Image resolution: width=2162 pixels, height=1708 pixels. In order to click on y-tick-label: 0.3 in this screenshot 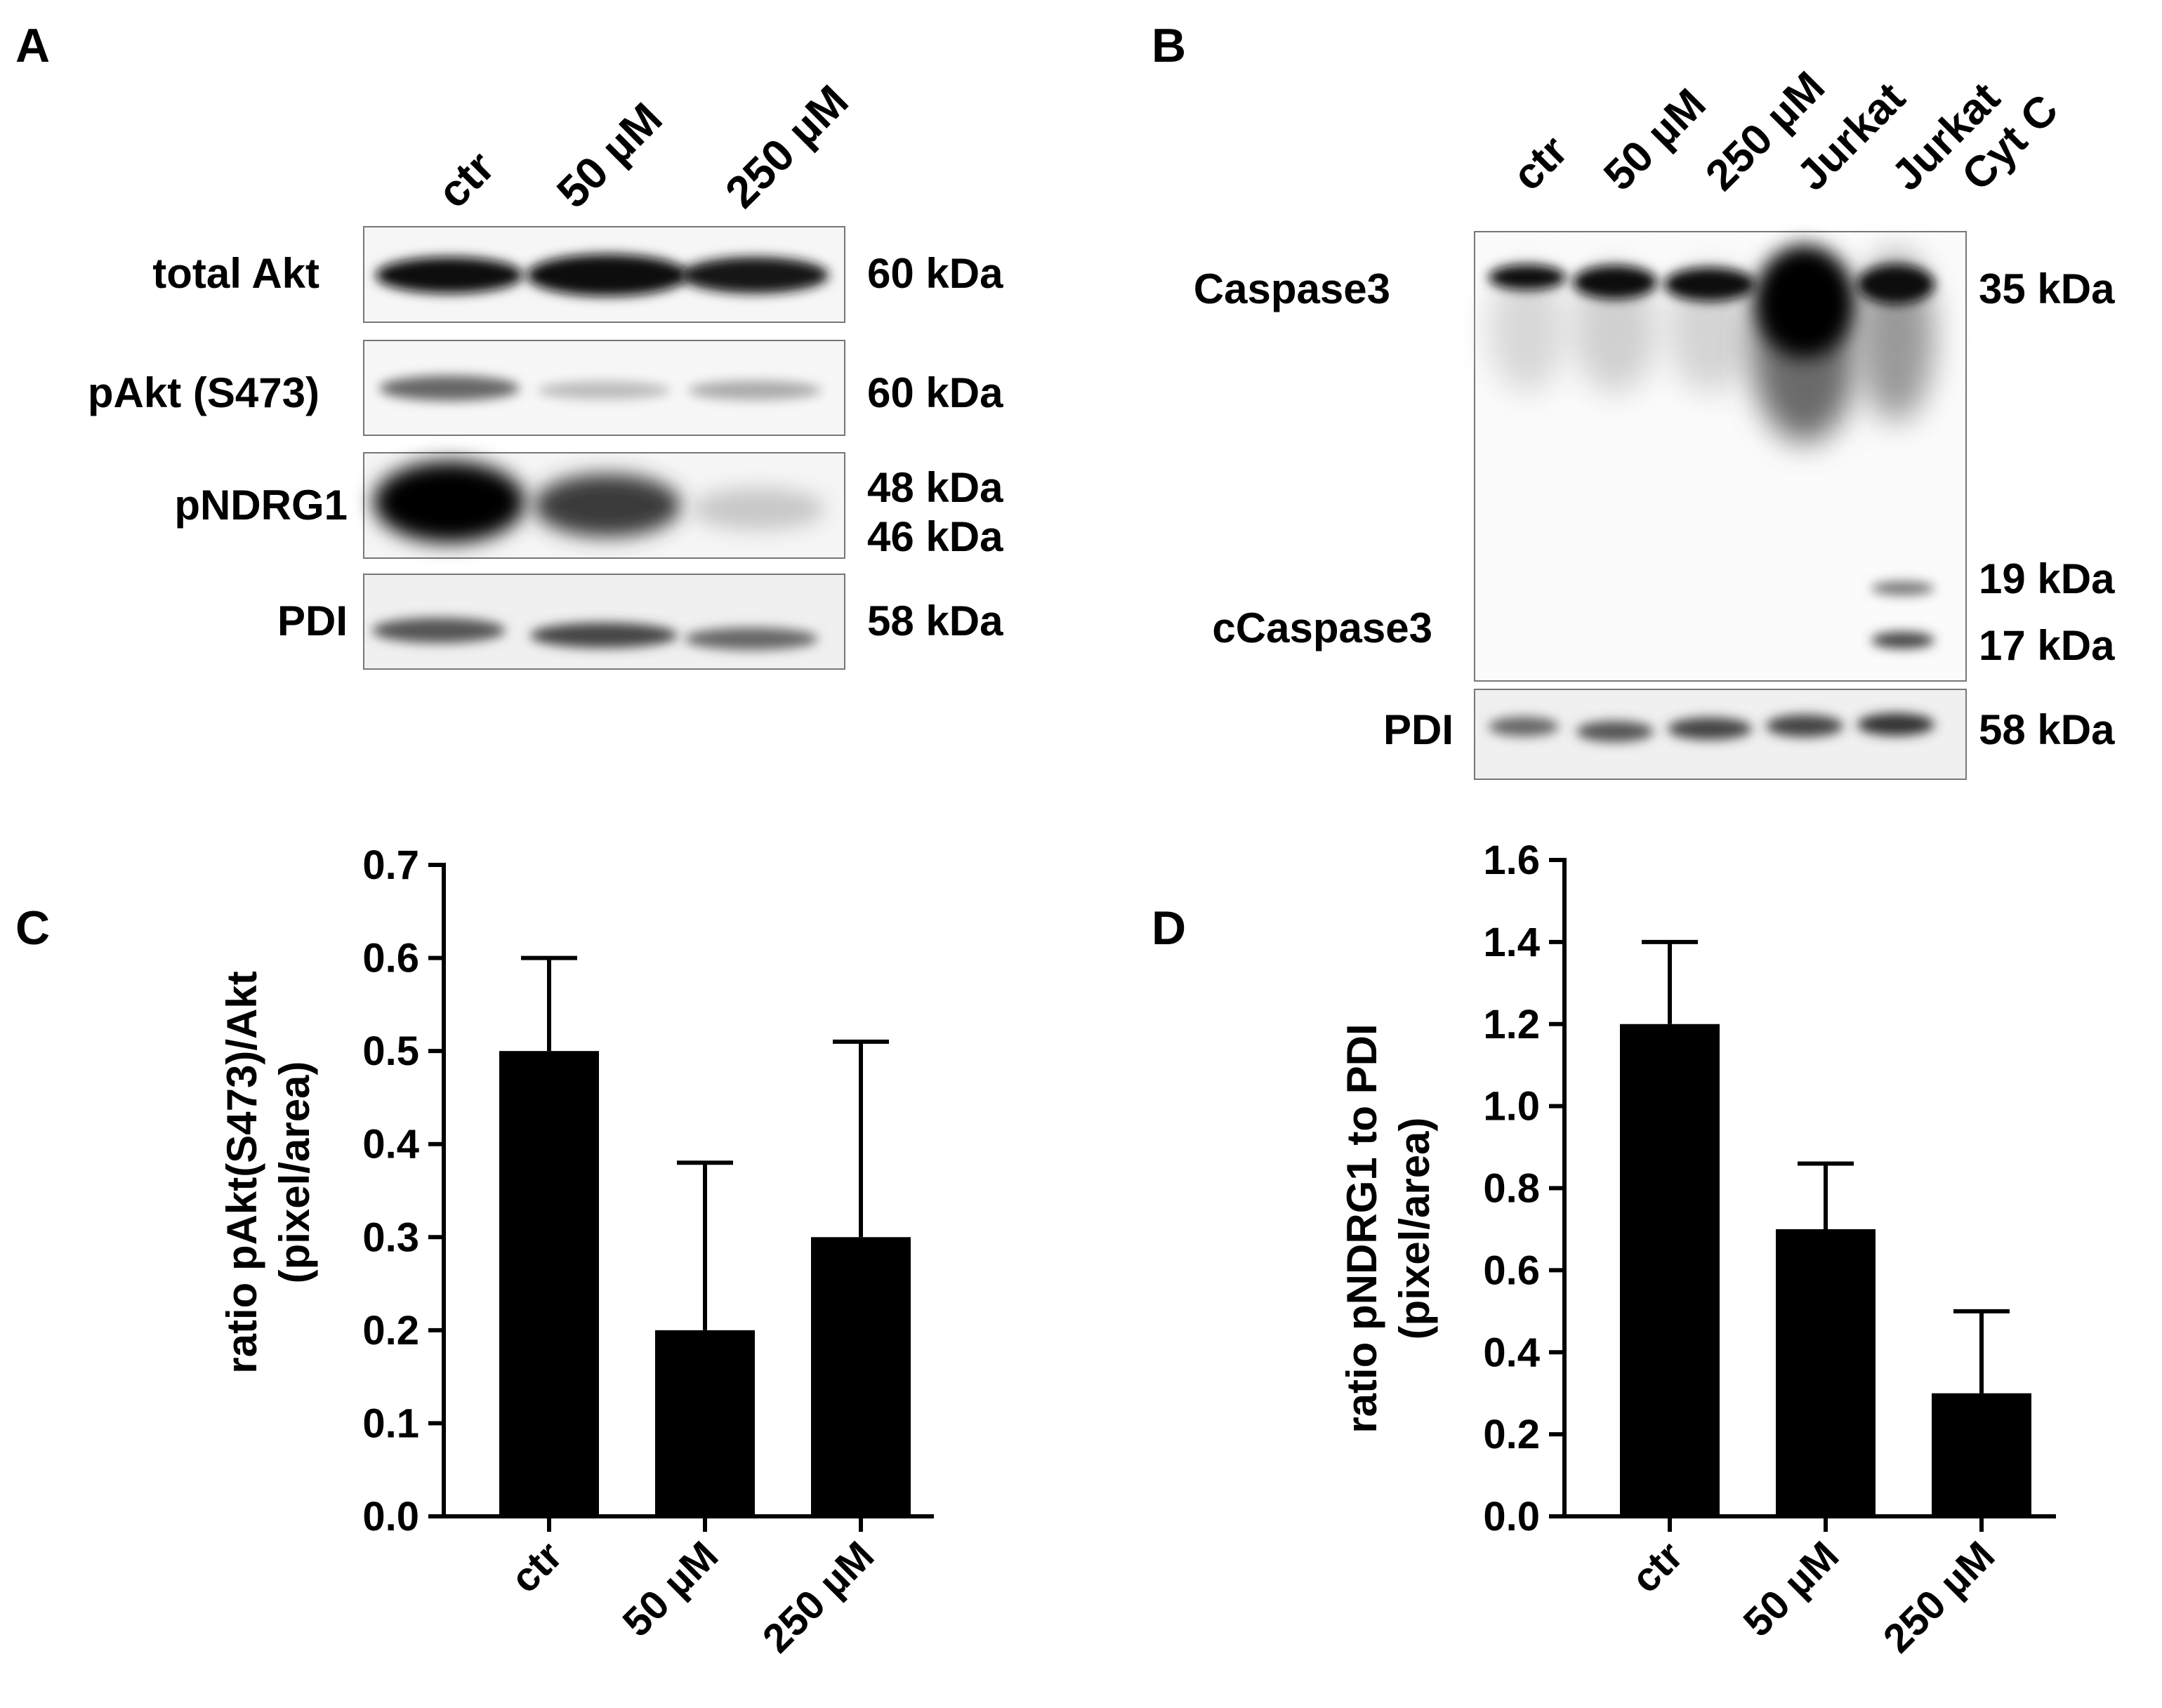, I will do `click(390, 1237)`.